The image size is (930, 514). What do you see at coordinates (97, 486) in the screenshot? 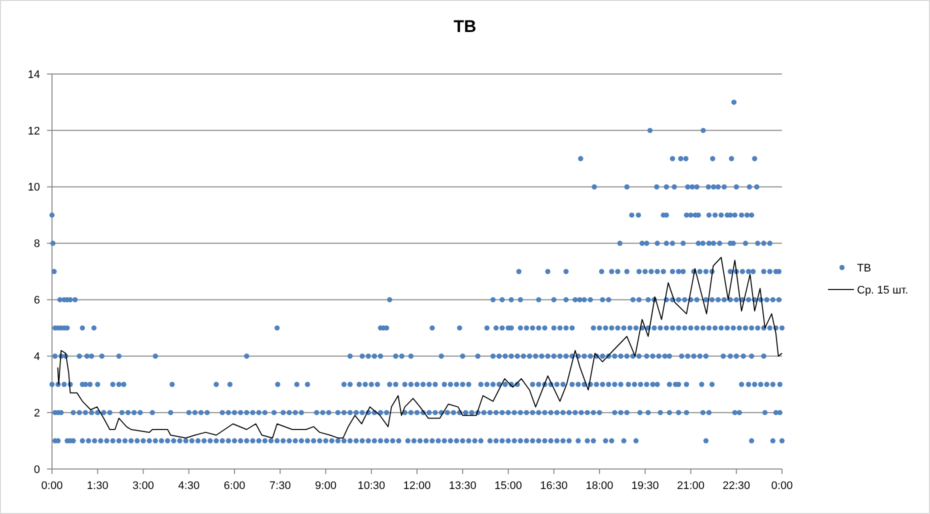
I see `x-tick-label: 1:30` at bounding box center [97, 486].